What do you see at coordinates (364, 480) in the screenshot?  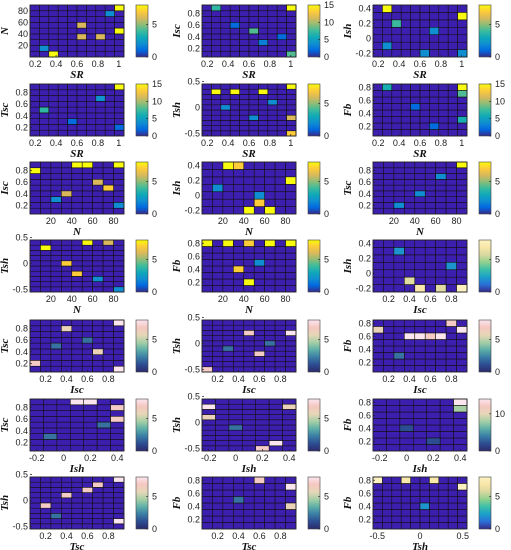 I see `y-tick-label: 0.8` at bounding box center [364, 480].